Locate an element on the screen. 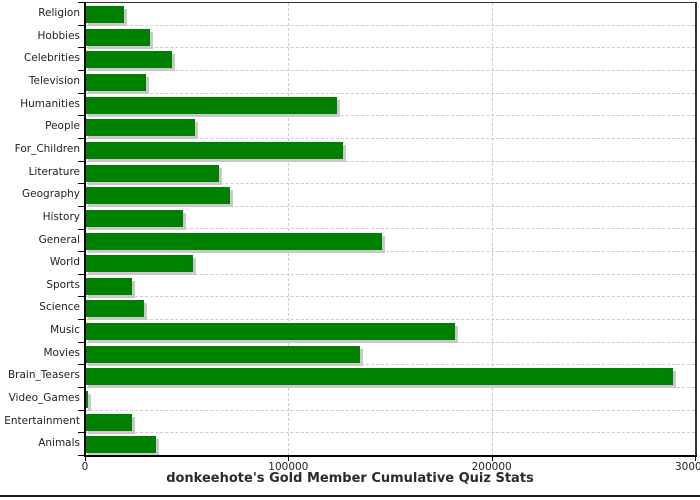 The width and height of the screenshot is (700, 500). chart-row-sports is located at coordinates (390, 286).